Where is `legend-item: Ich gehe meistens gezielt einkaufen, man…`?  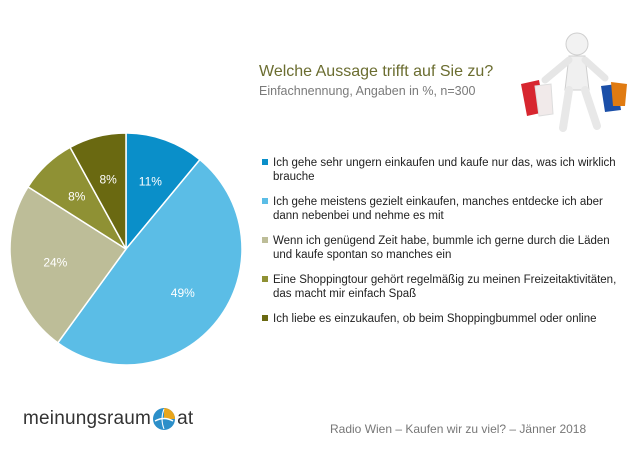 legend-item: Ich gehe meistens gezielt einkaufen, man… is located at coordinates (442, 209).